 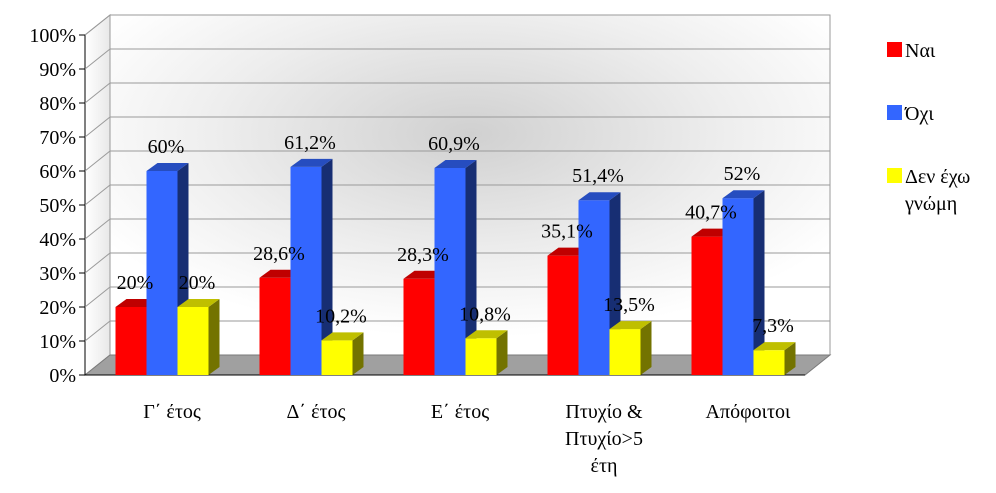 What do you see at coordinates (485, 314) in the screenshot?
I see `data-label: 10,8%` at bounding box center [485, 314].